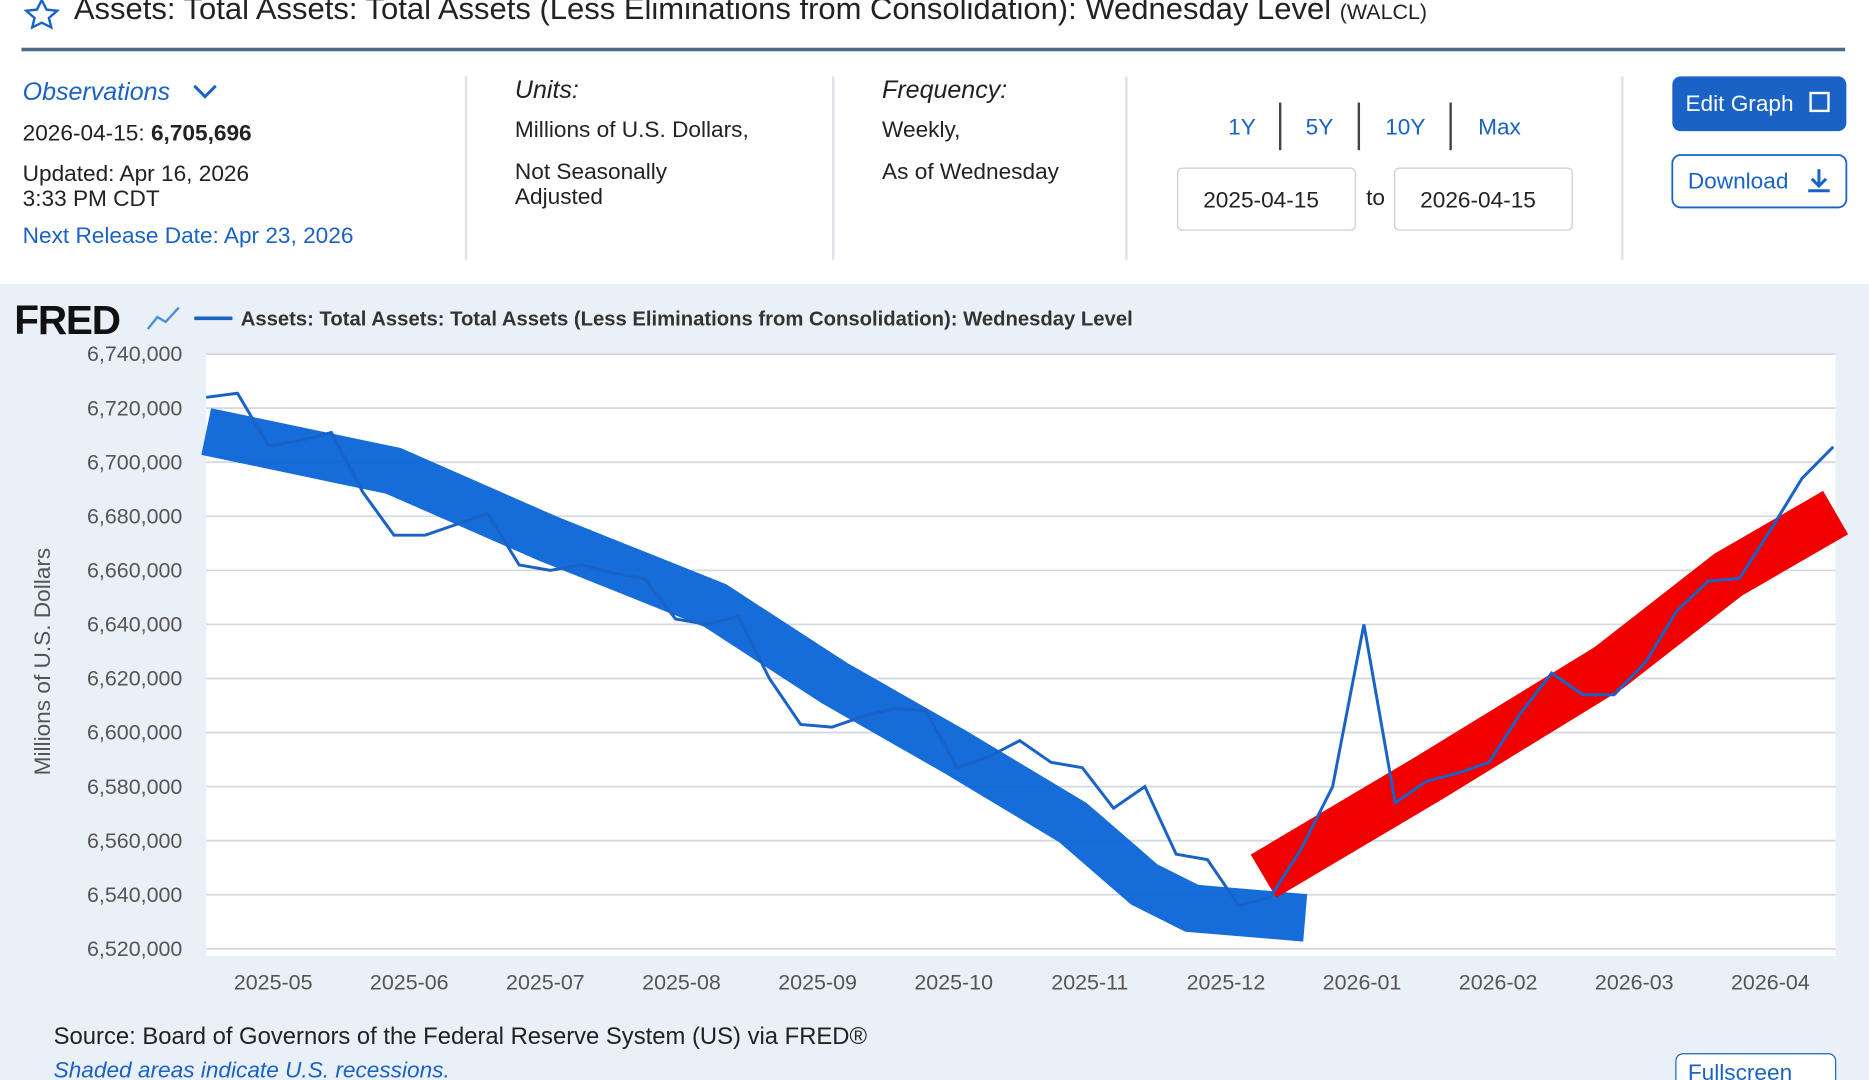  What do you see at coordinates (134, 516) in the screenshot?
I see `y-tick-label: 6,680,000` at bounding box center [134, 516].